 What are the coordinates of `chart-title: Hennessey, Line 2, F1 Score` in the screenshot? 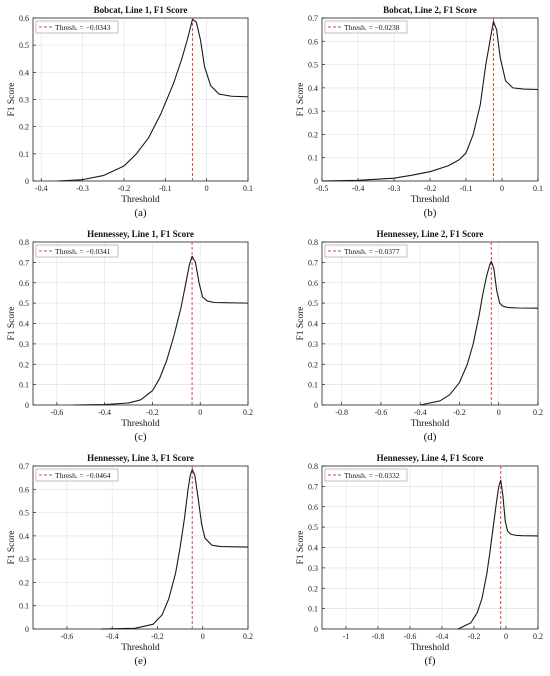 It's located at (430, 234).